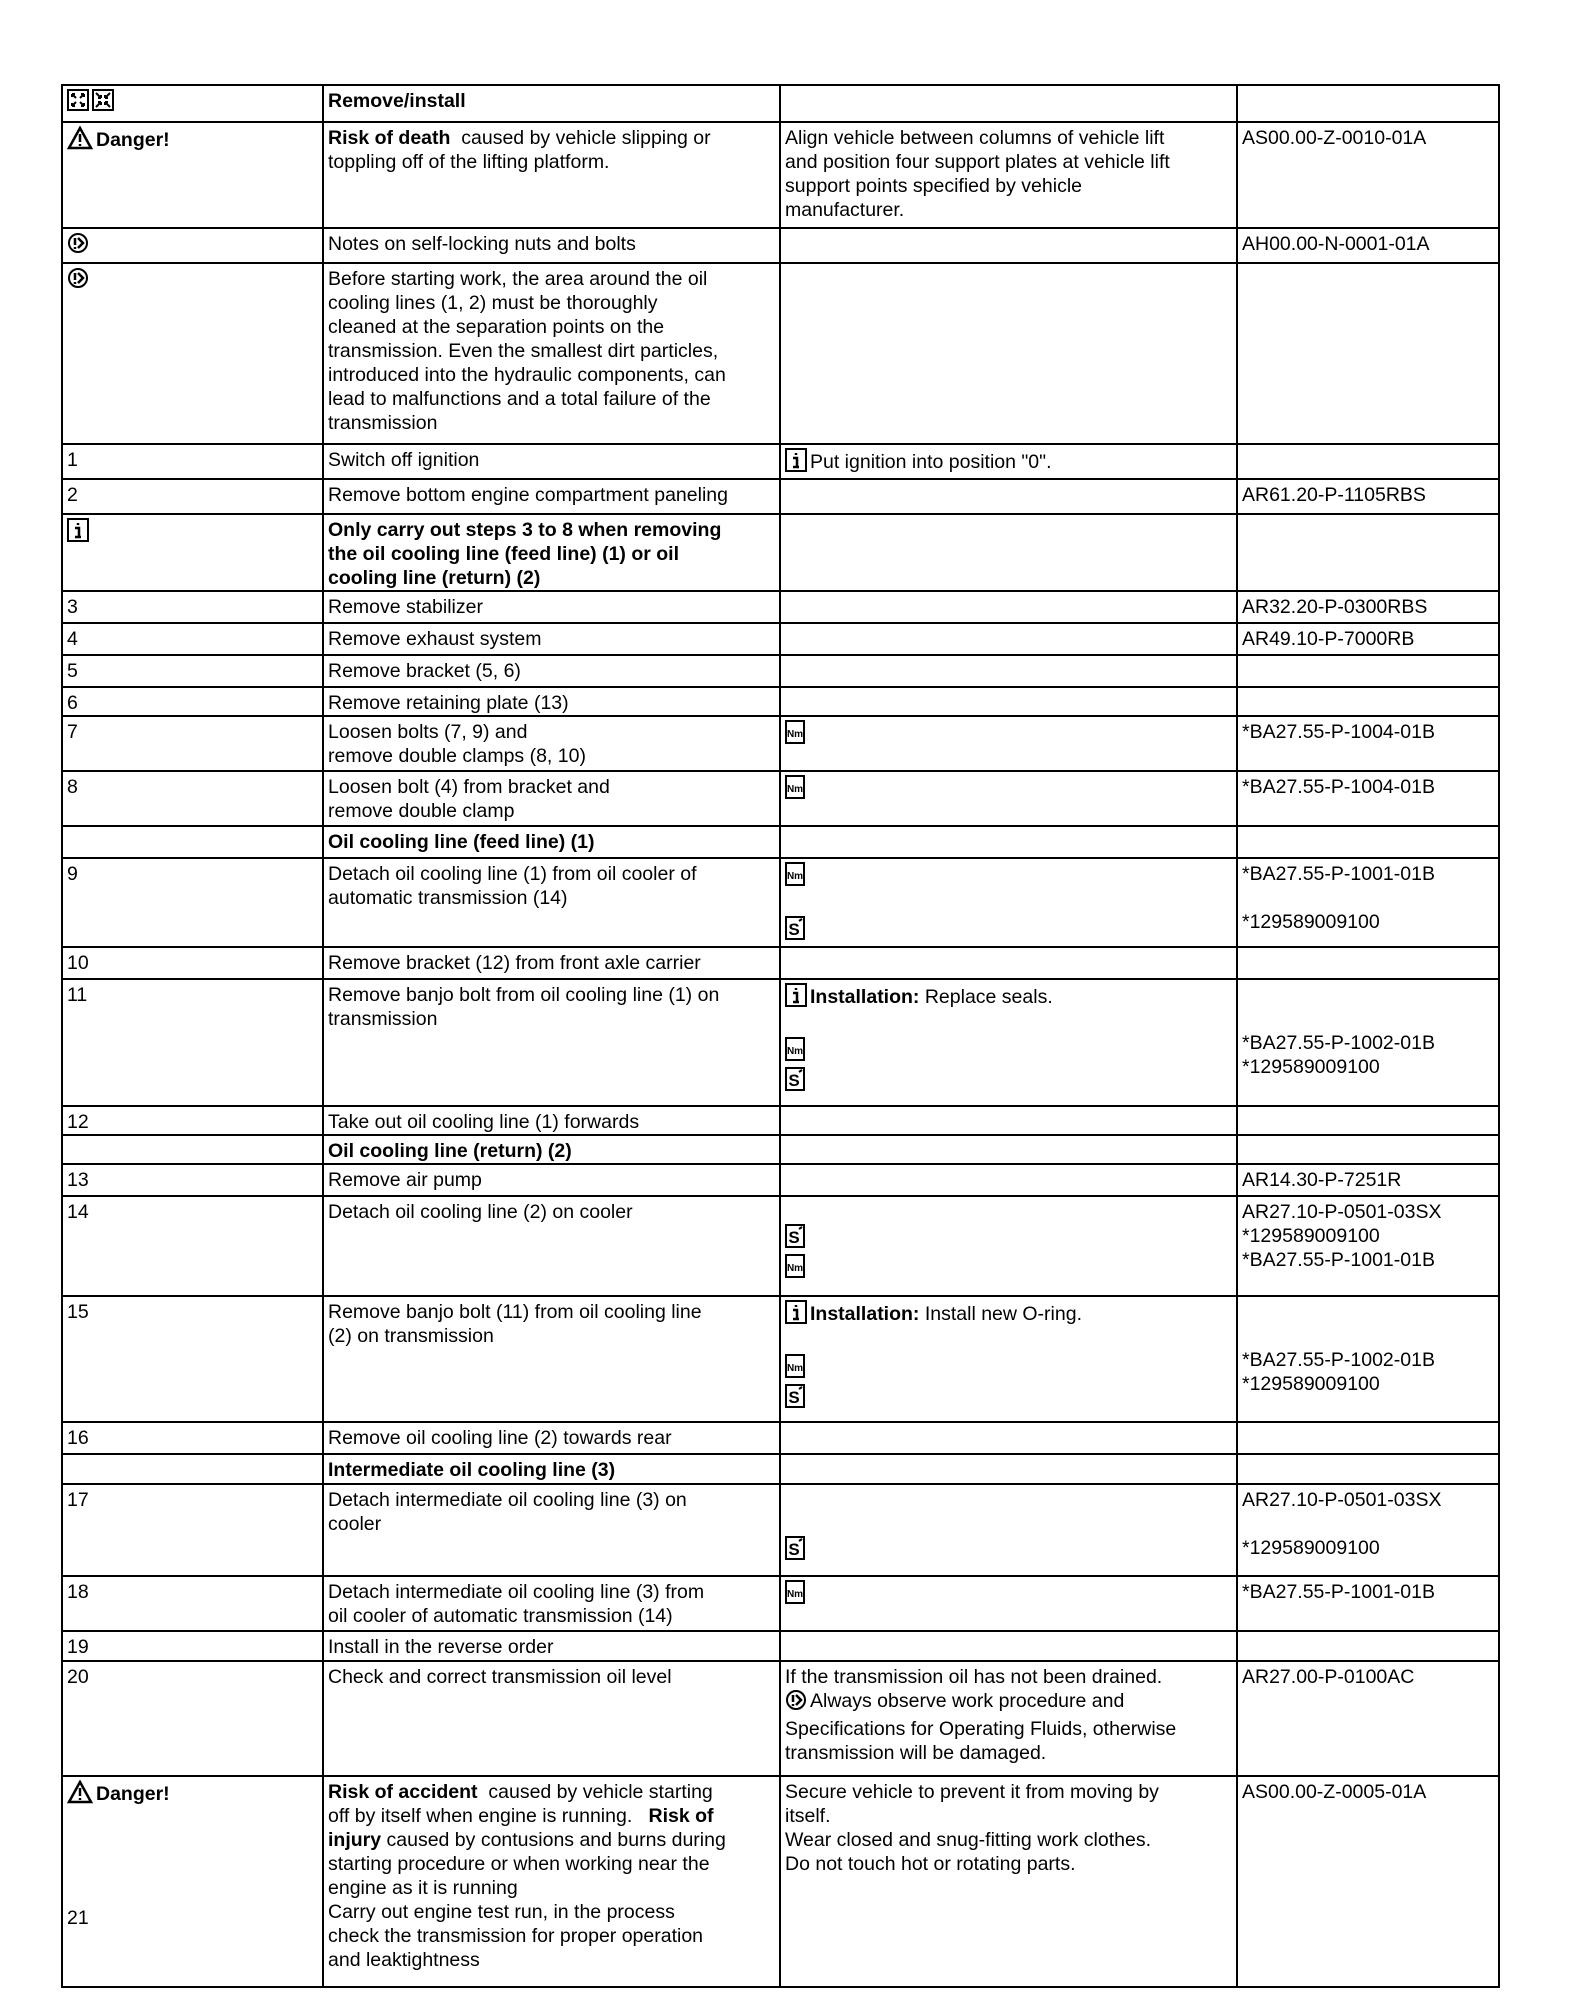 This screenshot has height=2000, width=1584. I want to click on cell-text: AR49.10-P-7000RB, so click(1328, 639).